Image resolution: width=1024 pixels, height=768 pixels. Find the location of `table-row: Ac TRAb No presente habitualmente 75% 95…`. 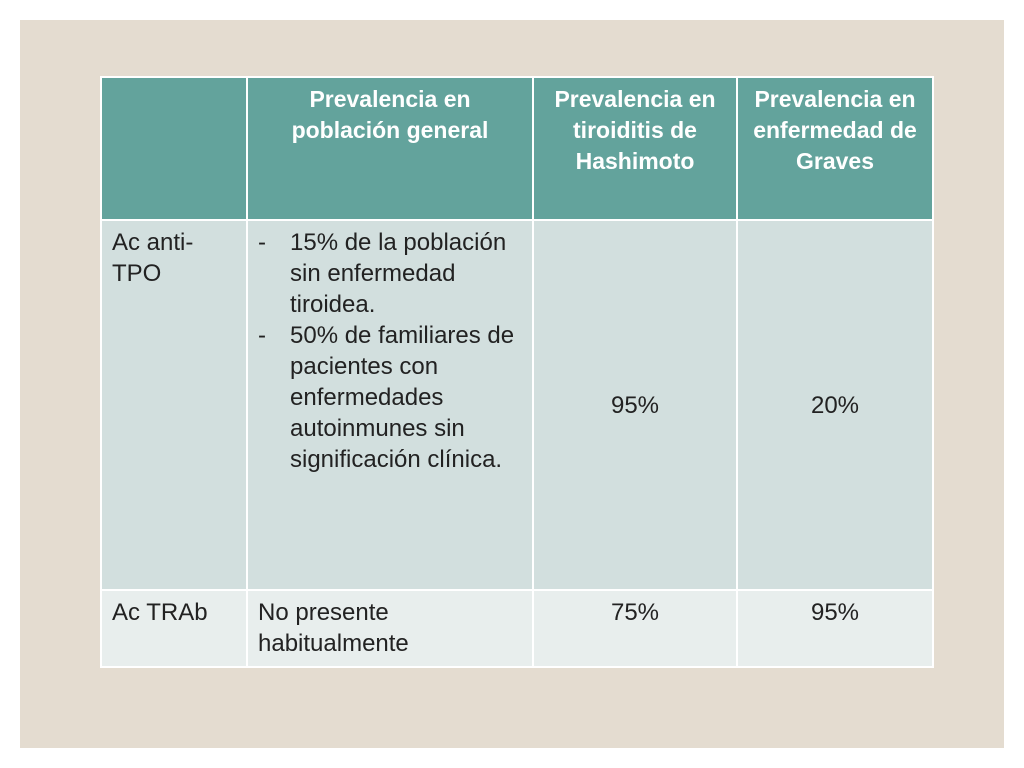

table-row: Ac TRAb No presente habitualmente 75% 95… is located at coordinates (517, 628).